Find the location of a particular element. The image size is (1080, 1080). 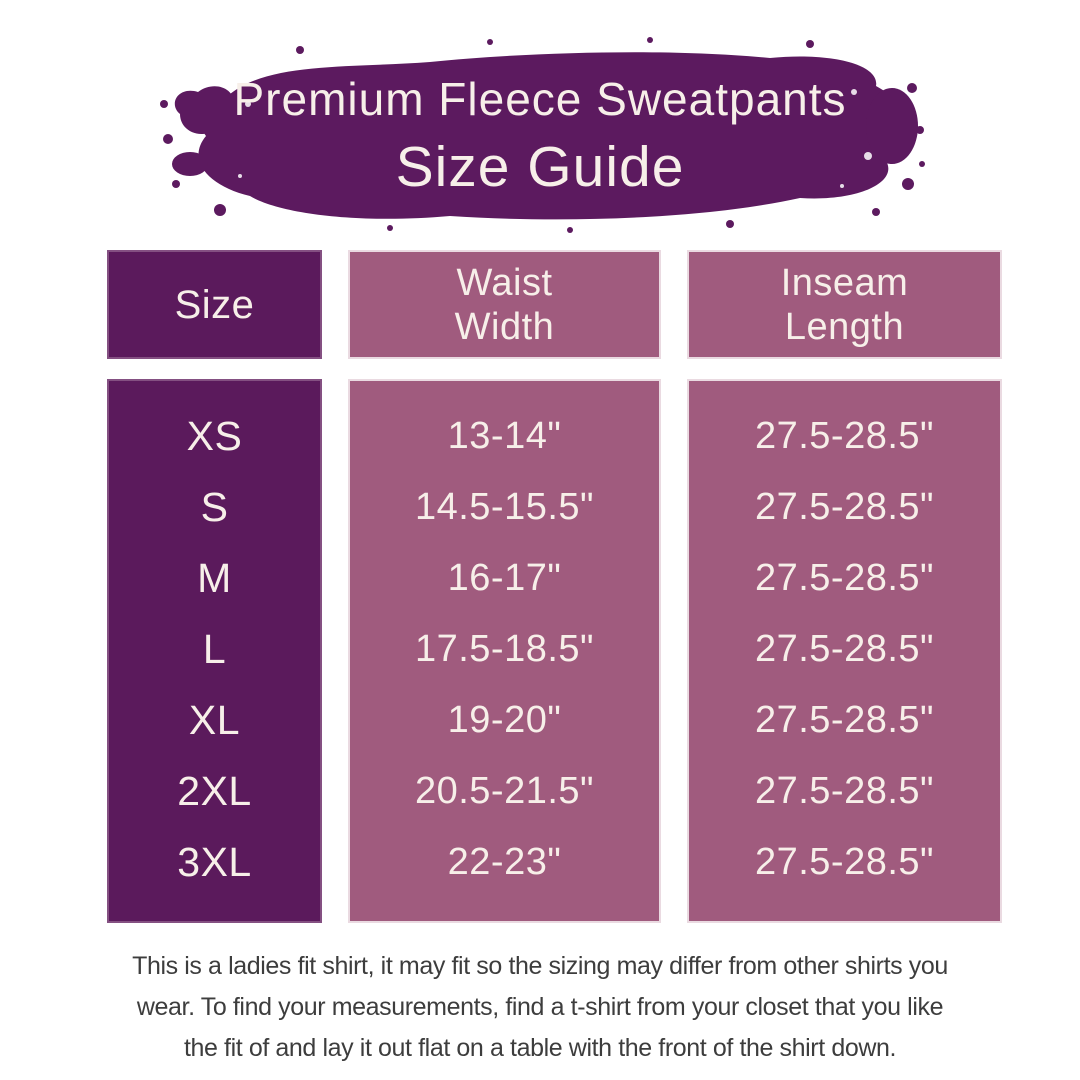

inseam-cell-xl: 27.5-28.5" is located at coordinates (844, 720).